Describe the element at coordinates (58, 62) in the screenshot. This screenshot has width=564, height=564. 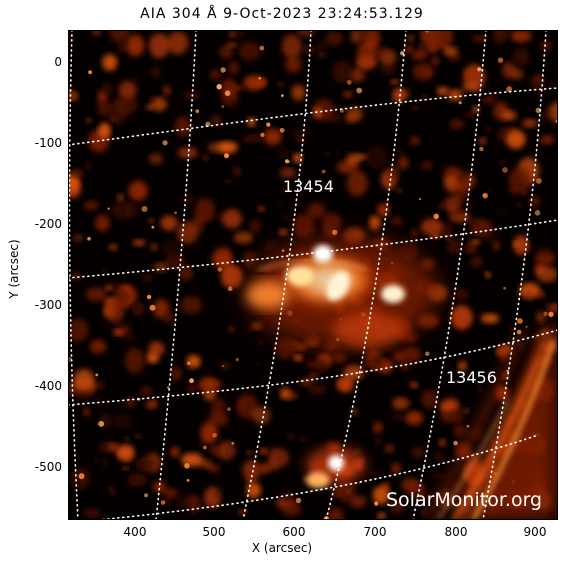
I see `y-tick-label: 0` at that location.